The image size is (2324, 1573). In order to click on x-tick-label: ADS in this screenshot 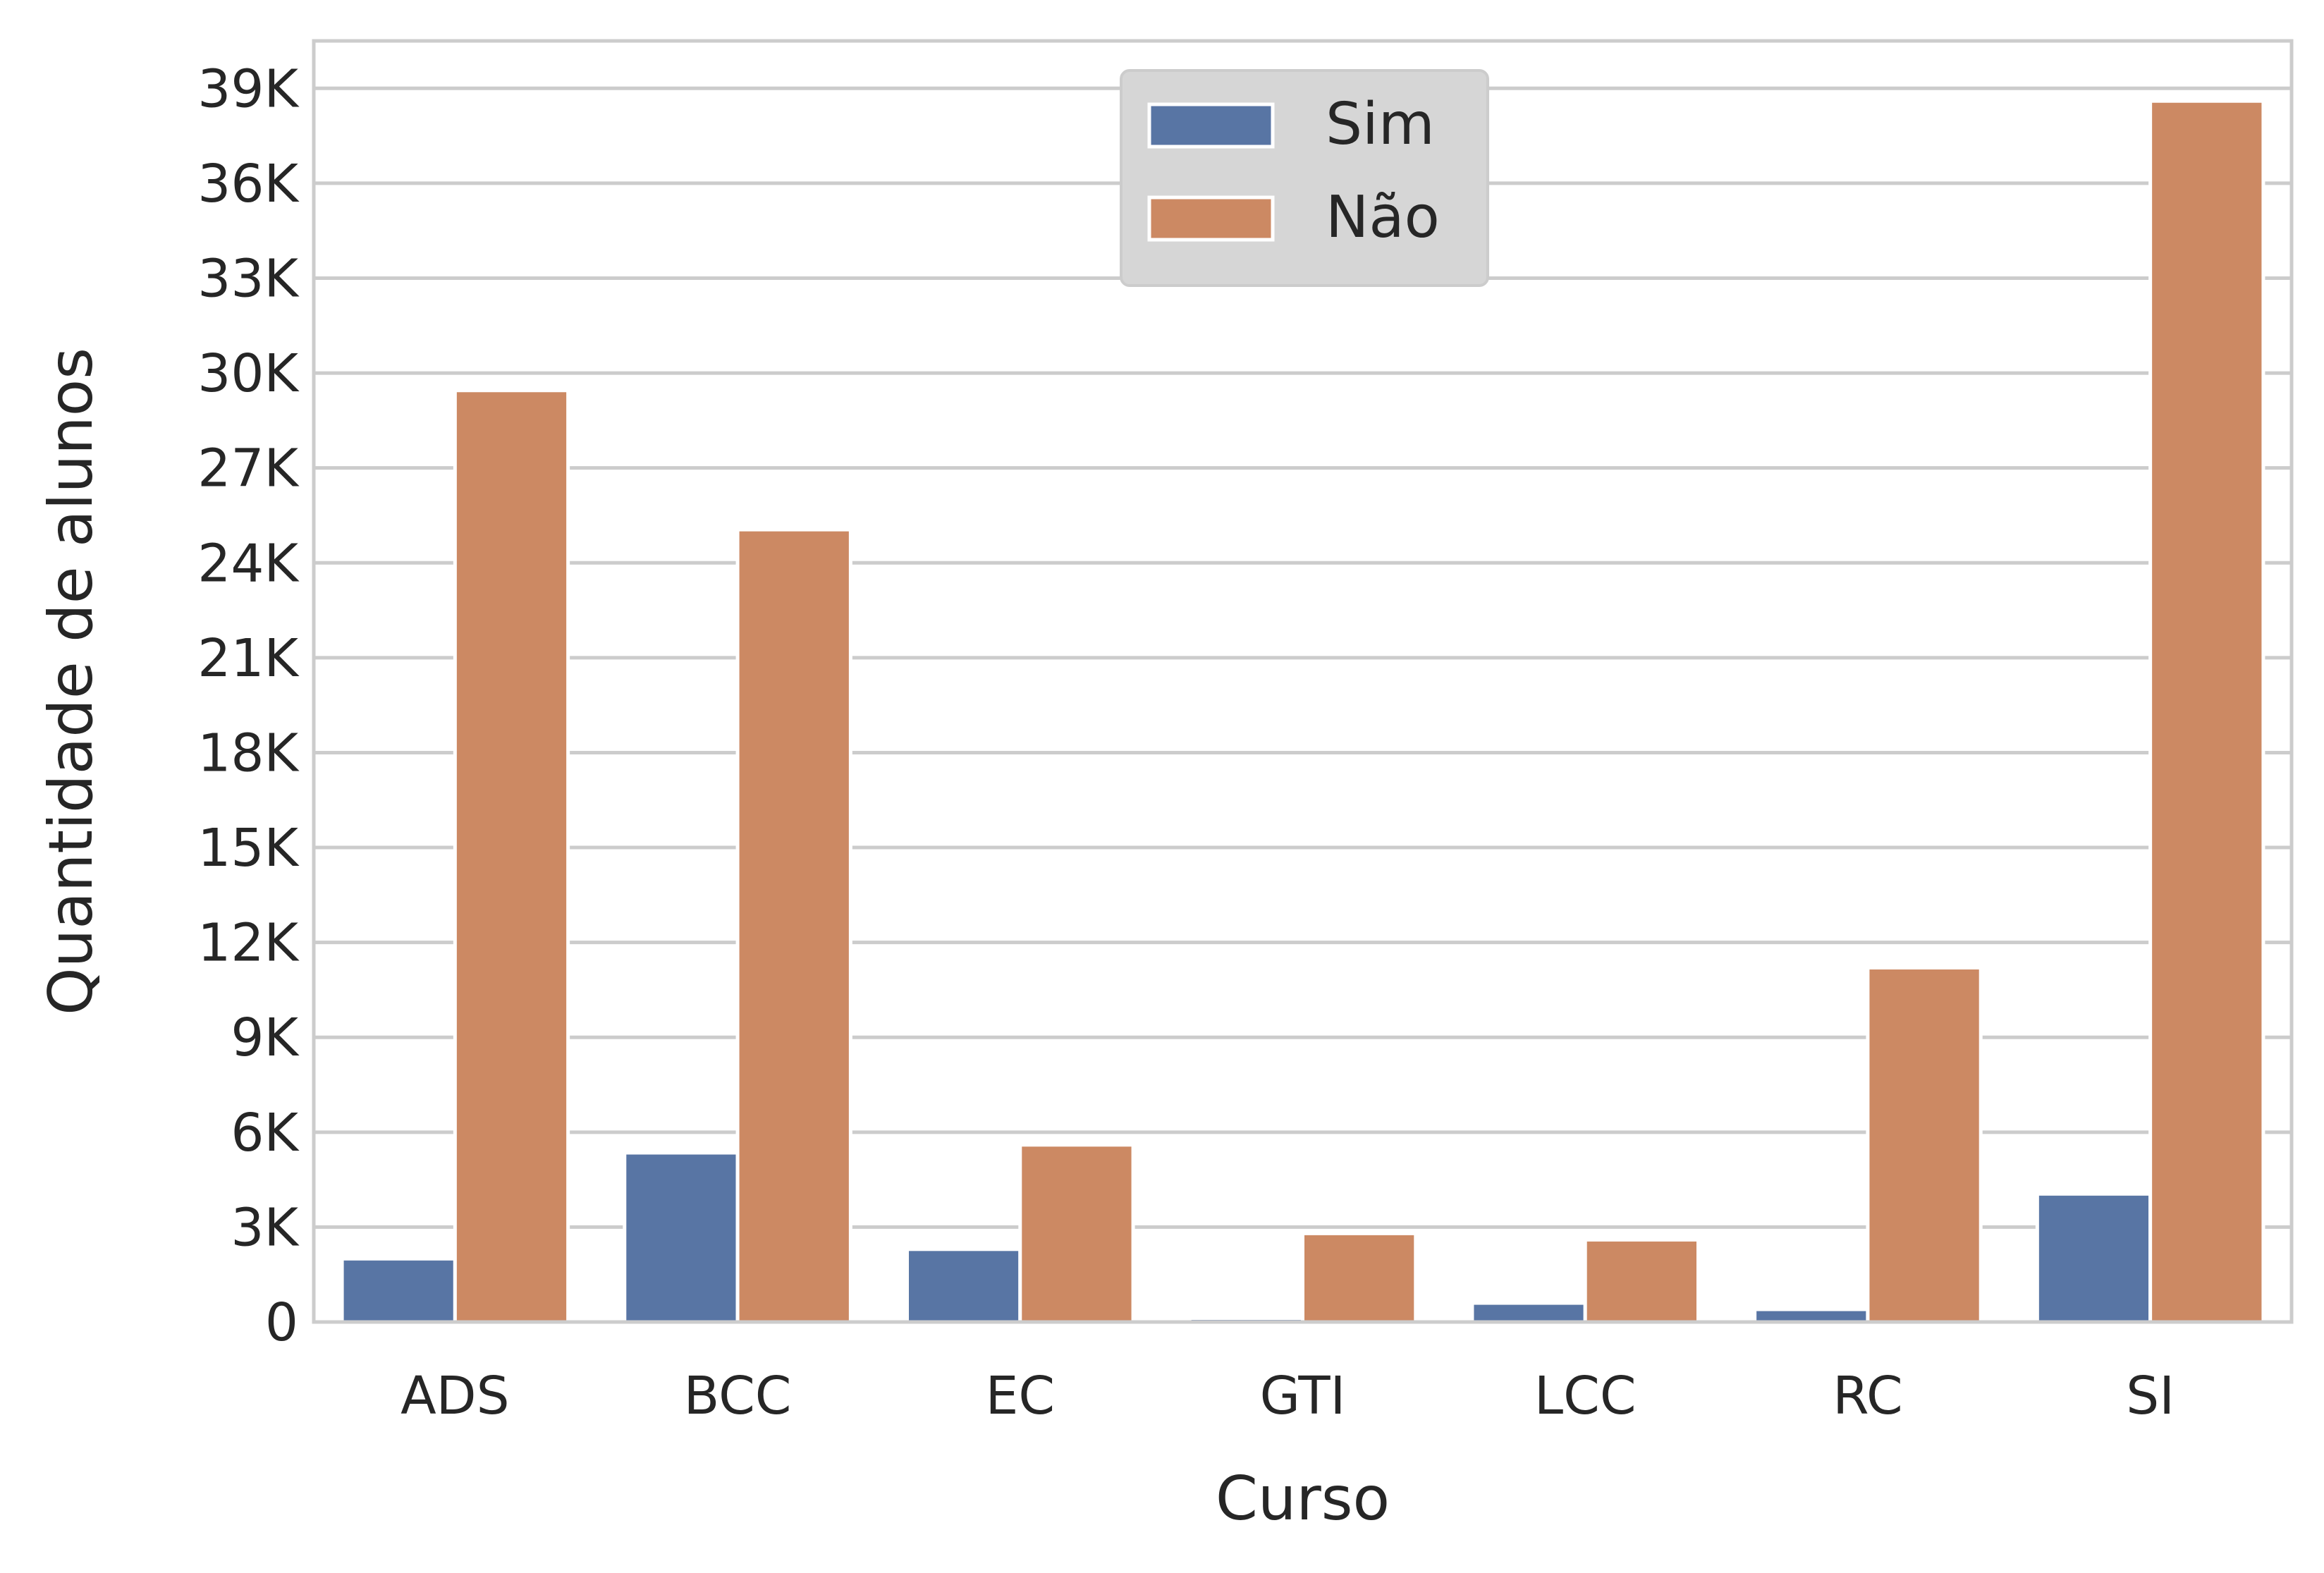, I will do `click(455, 1396)`.